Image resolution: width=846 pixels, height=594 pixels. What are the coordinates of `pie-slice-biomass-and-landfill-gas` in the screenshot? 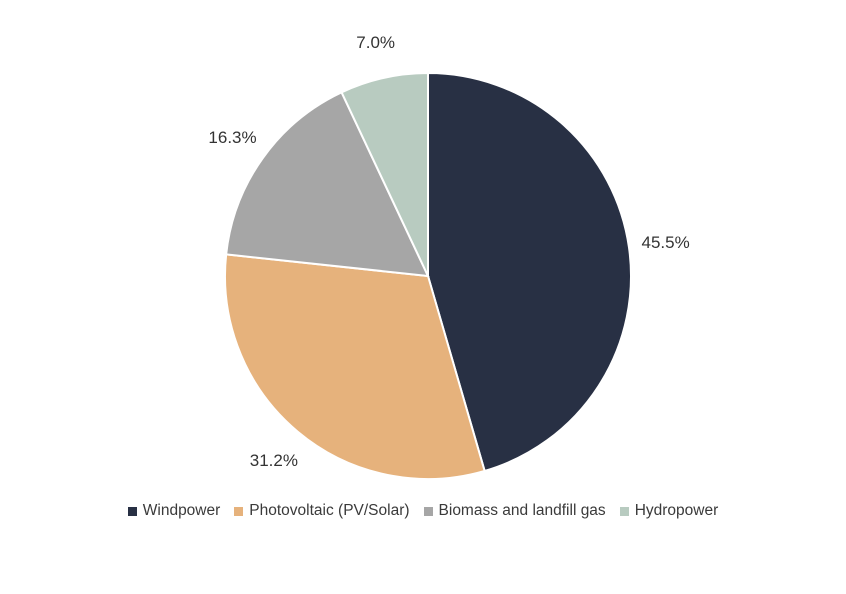 It's located at (327, 184).